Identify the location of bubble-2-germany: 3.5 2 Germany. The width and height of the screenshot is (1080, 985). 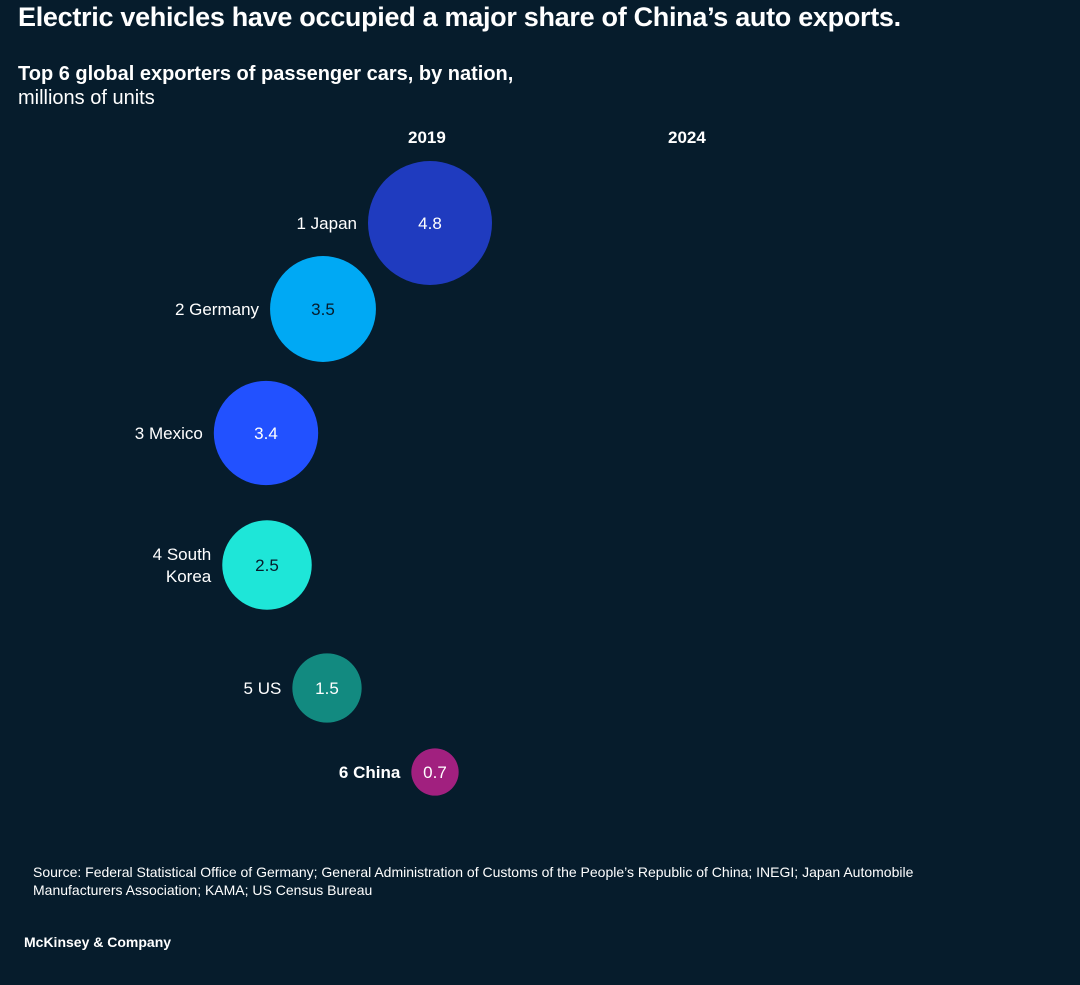
(275, 309).